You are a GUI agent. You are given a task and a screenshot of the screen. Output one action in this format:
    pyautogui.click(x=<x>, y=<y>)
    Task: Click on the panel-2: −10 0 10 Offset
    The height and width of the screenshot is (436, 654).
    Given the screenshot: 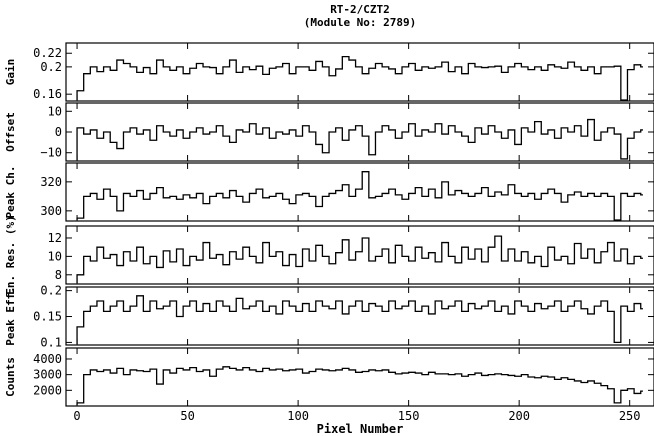 What is the action you would take?
    pyautogui.click(x=329, y=132)
    